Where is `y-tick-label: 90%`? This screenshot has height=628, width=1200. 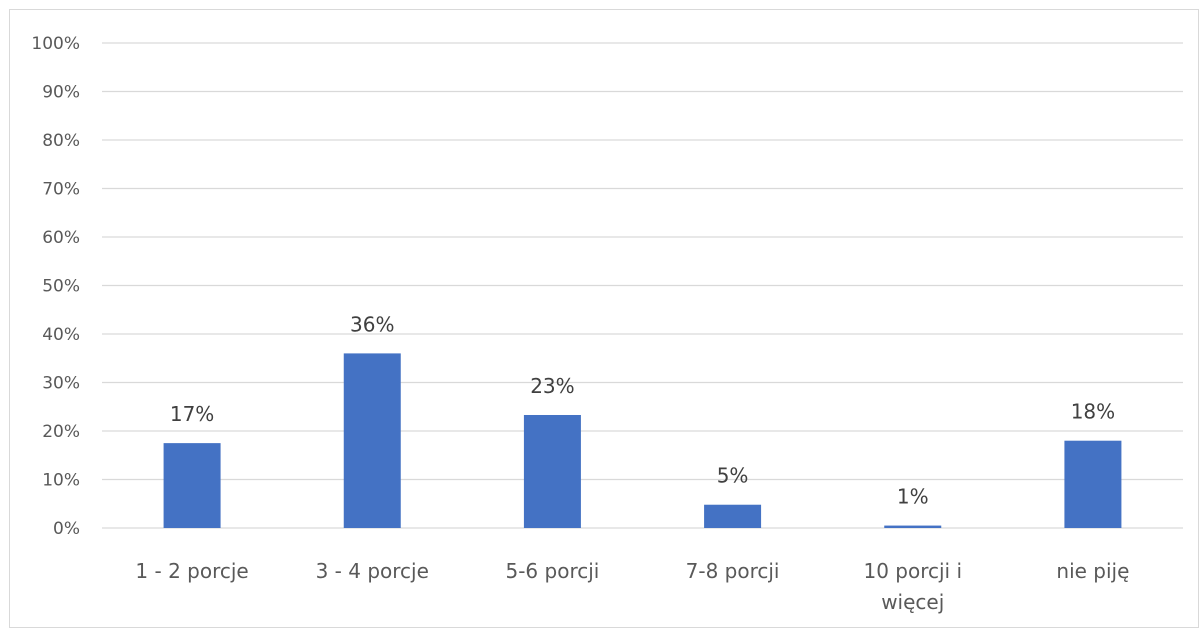
y-tick-label: 90% is located at coordinates (61, 93).